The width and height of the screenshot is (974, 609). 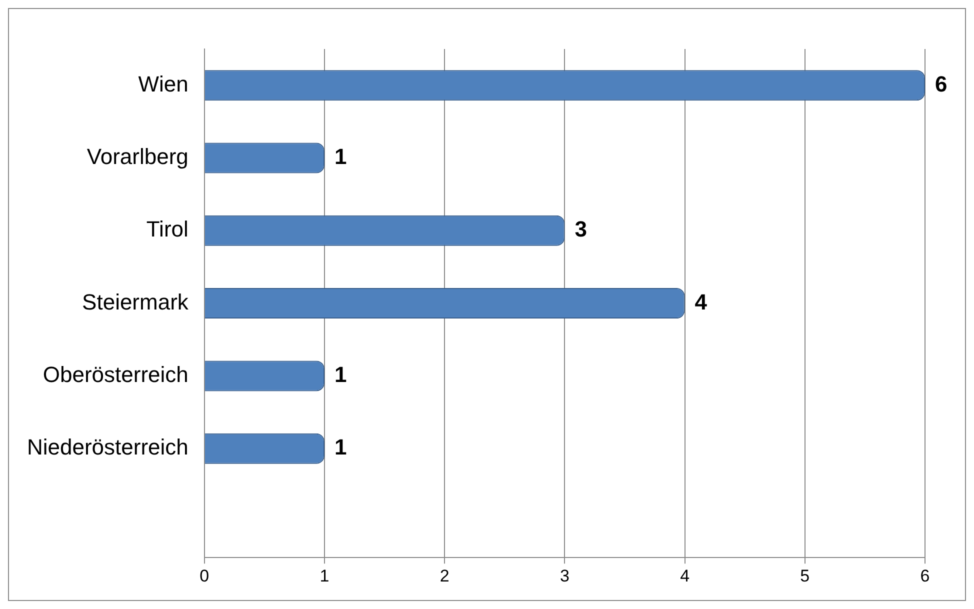 I want to click on y-tick-label: Niederösterreich, so click(x=107, y=447).